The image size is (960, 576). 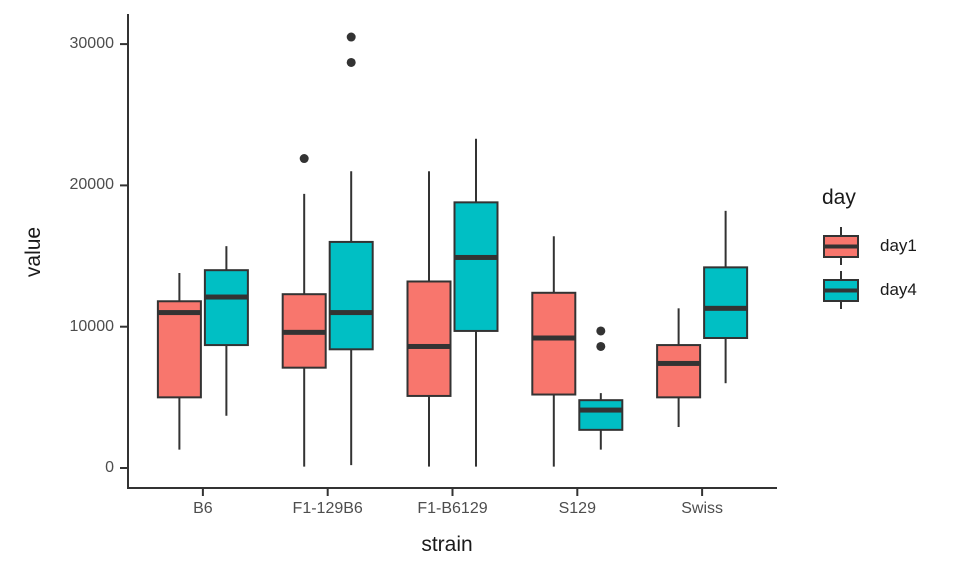 What do you see at coordinates (351, 313) in the screenshot?
I see `box-day4-F1-129B6-median` at bounding box center [351, 313].